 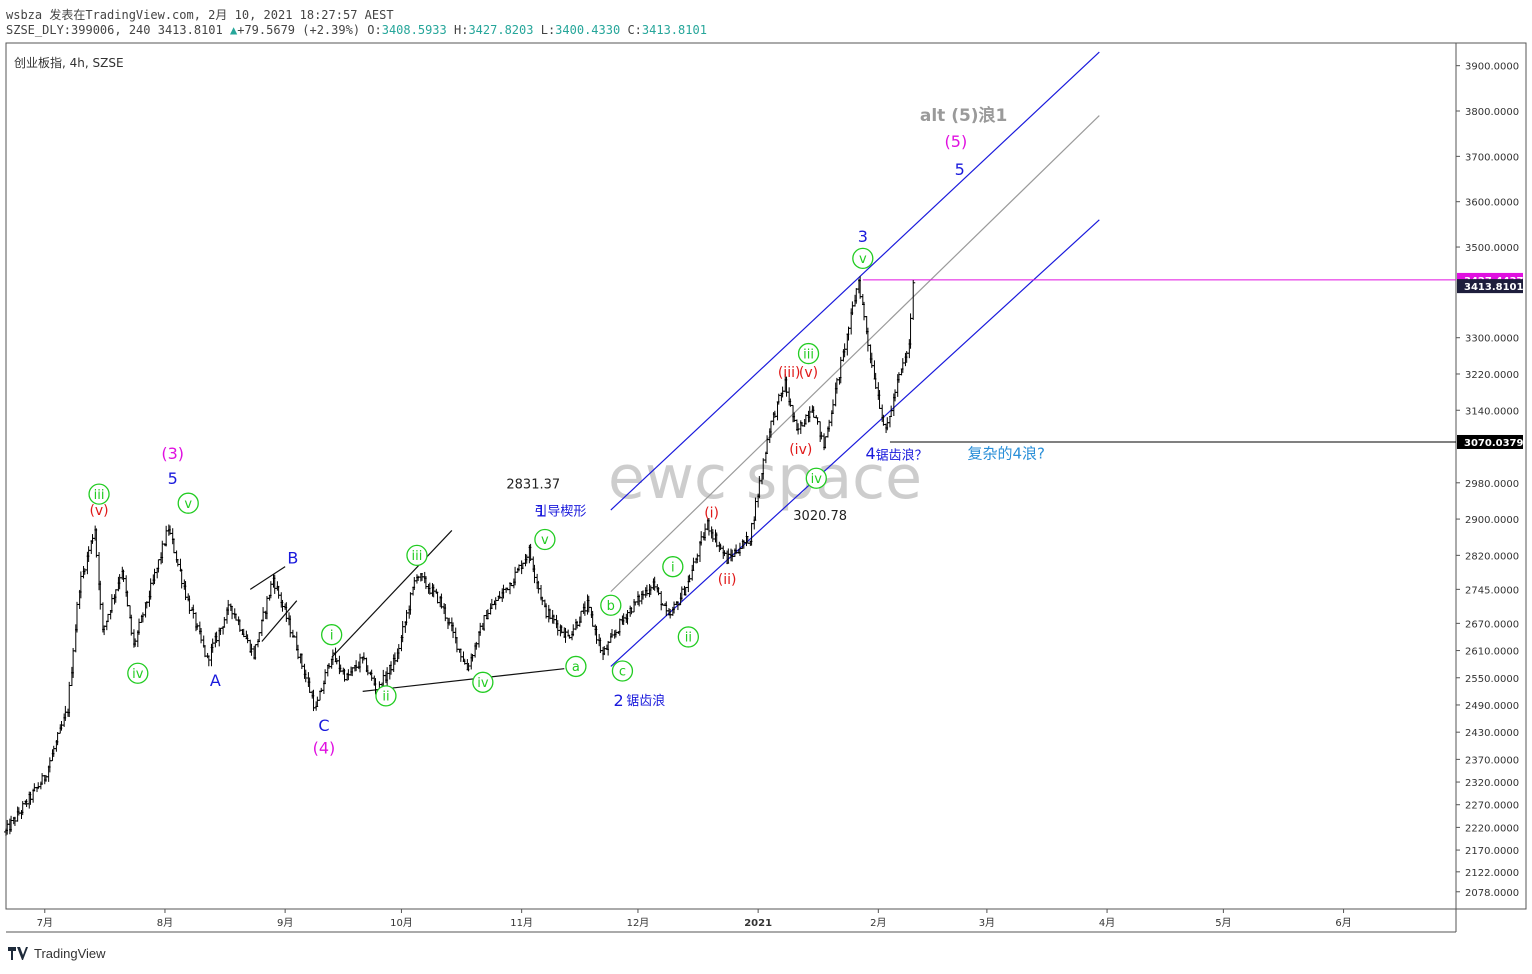 I want to click on y-tick-label: 3500.0000, so click(x=1492, y=248).